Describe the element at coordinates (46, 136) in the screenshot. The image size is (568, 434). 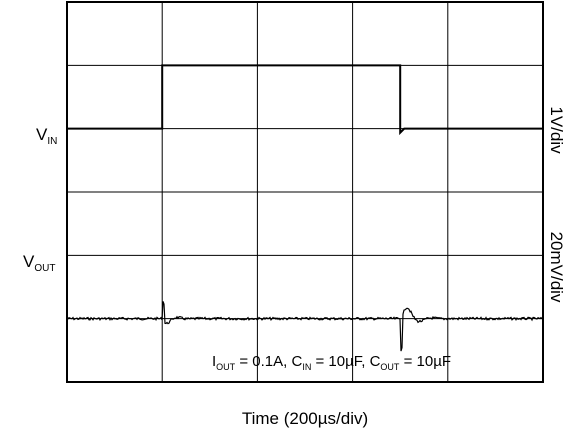
I see `vin-label: VIN` at that location.